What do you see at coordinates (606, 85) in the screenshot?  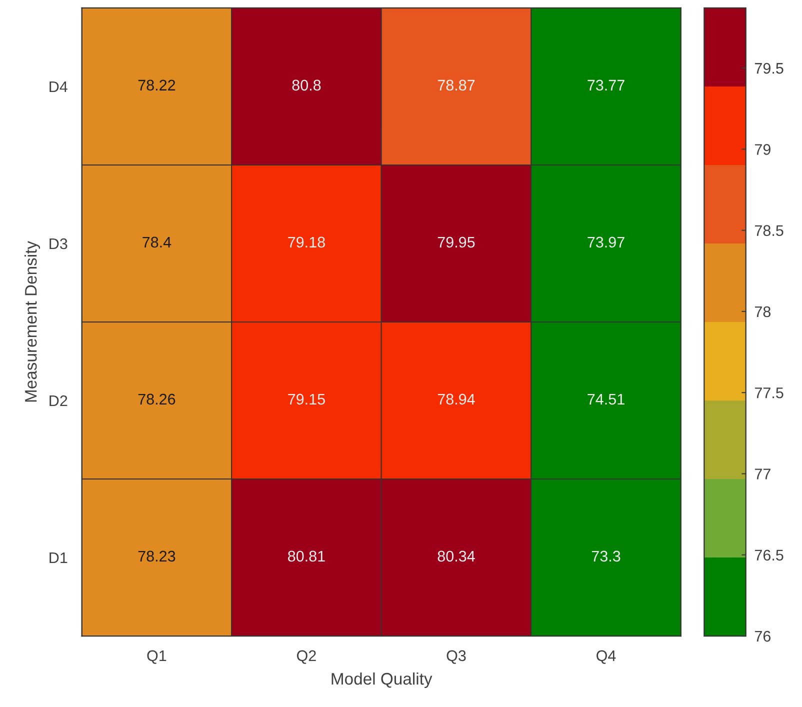 I see `data-label: 73.77` at bounding box center [606, 85].